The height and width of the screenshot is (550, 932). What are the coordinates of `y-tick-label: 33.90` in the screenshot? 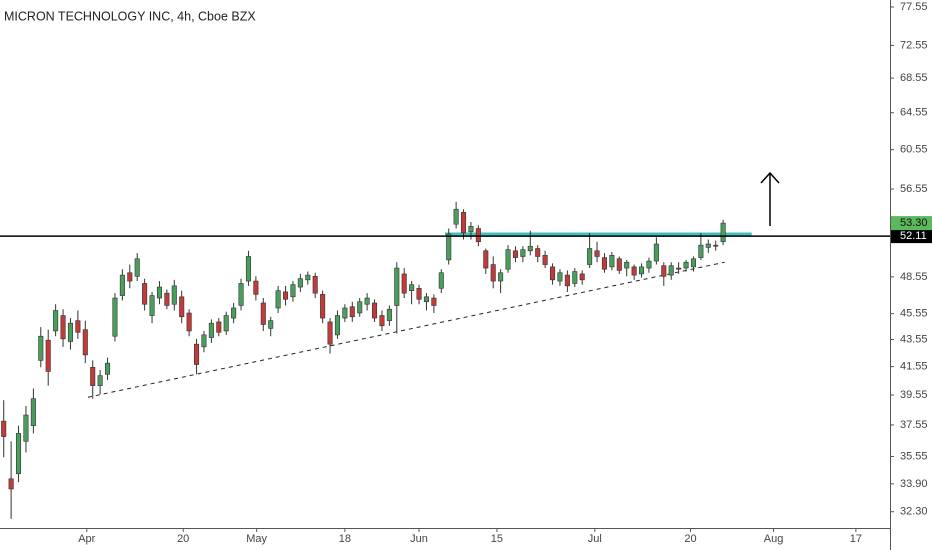 It's located at (914, 484).